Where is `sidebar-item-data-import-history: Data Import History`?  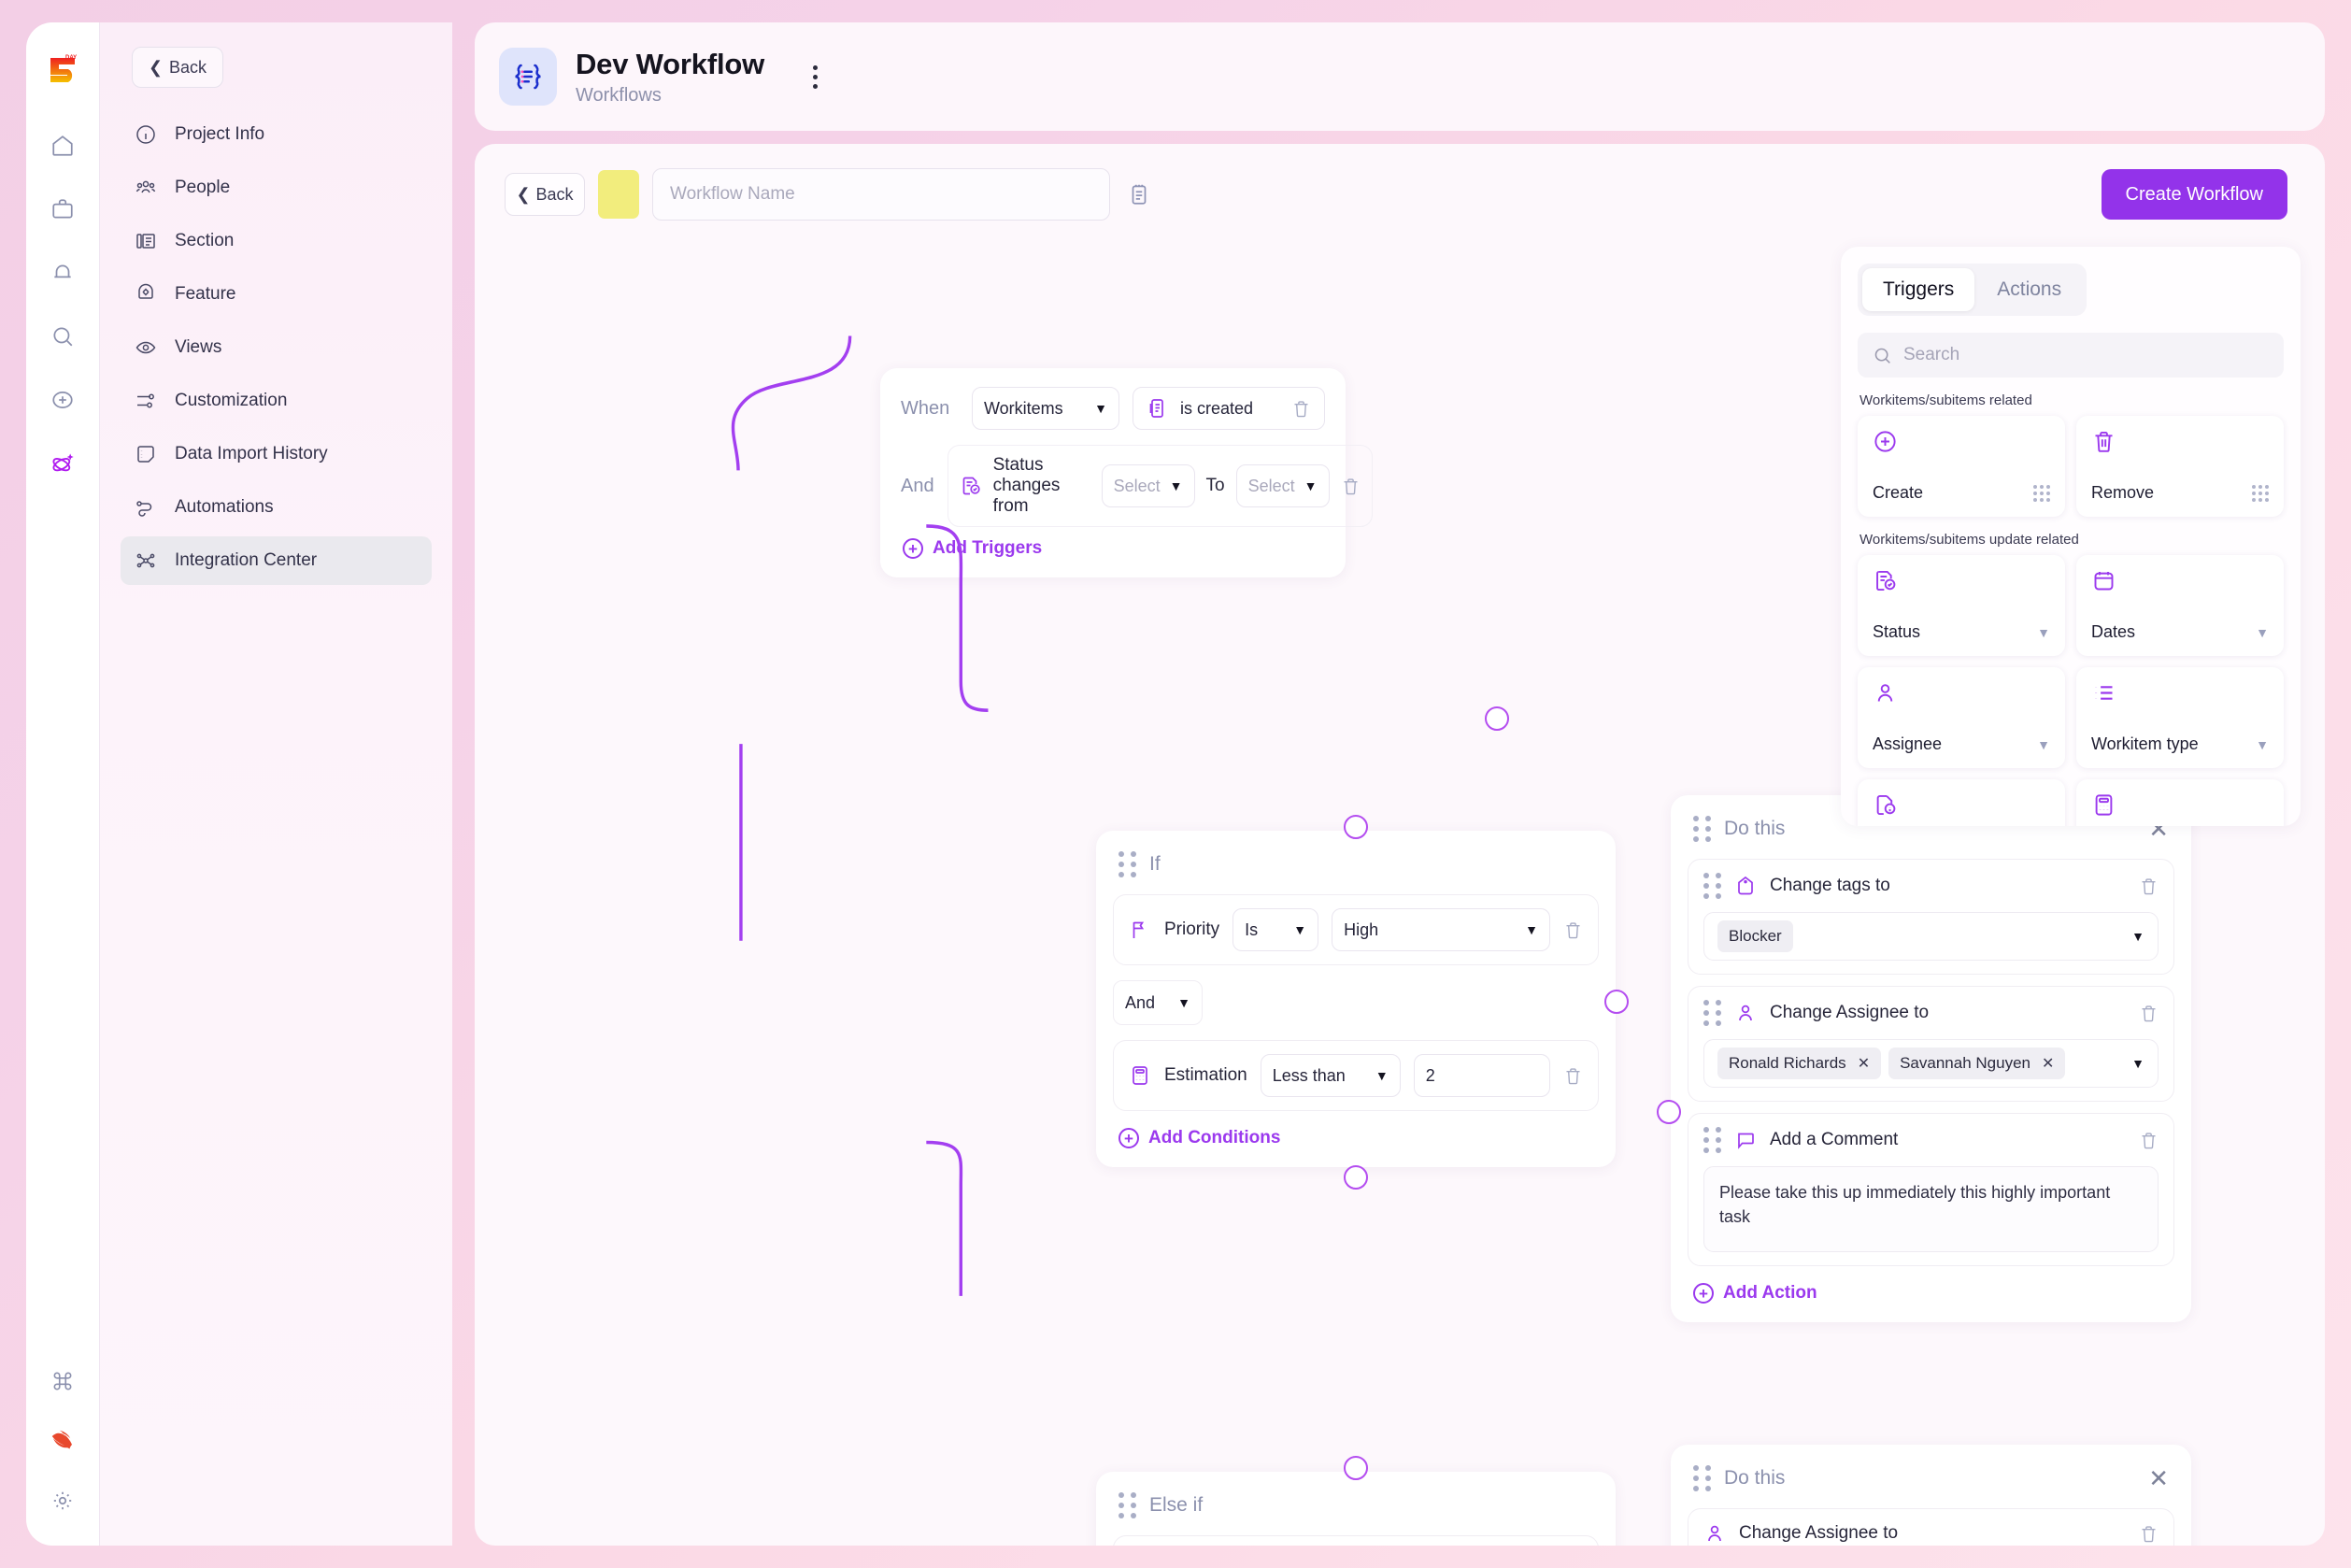 sidebar-item-data-import-history: Data Import History is located at coordinates (276, 454).